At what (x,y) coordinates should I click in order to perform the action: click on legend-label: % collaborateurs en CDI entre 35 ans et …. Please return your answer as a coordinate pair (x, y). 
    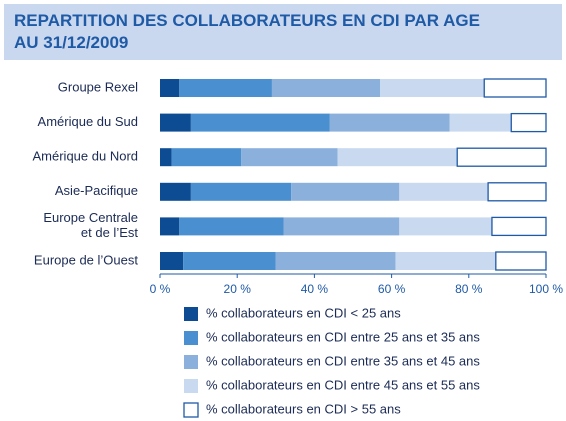
    Looking at the image, I should click on (343, 360).